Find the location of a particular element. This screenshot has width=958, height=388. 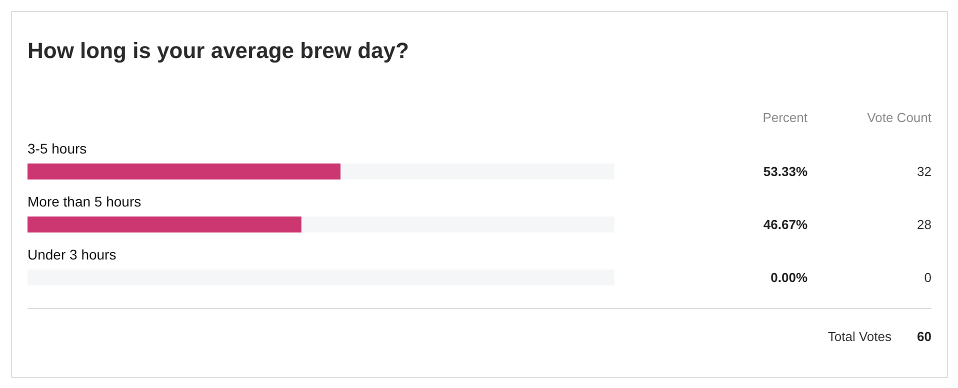

text: Percent is located at coordinates (785, 117).